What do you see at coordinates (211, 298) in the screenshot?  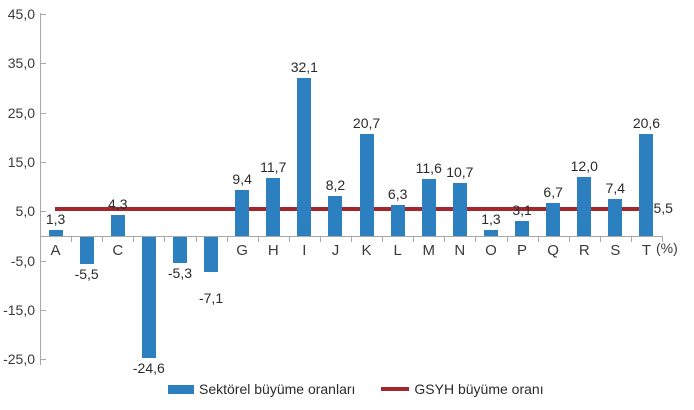 I see `value-label-F: -7,1` at bounding box center [211, 298].